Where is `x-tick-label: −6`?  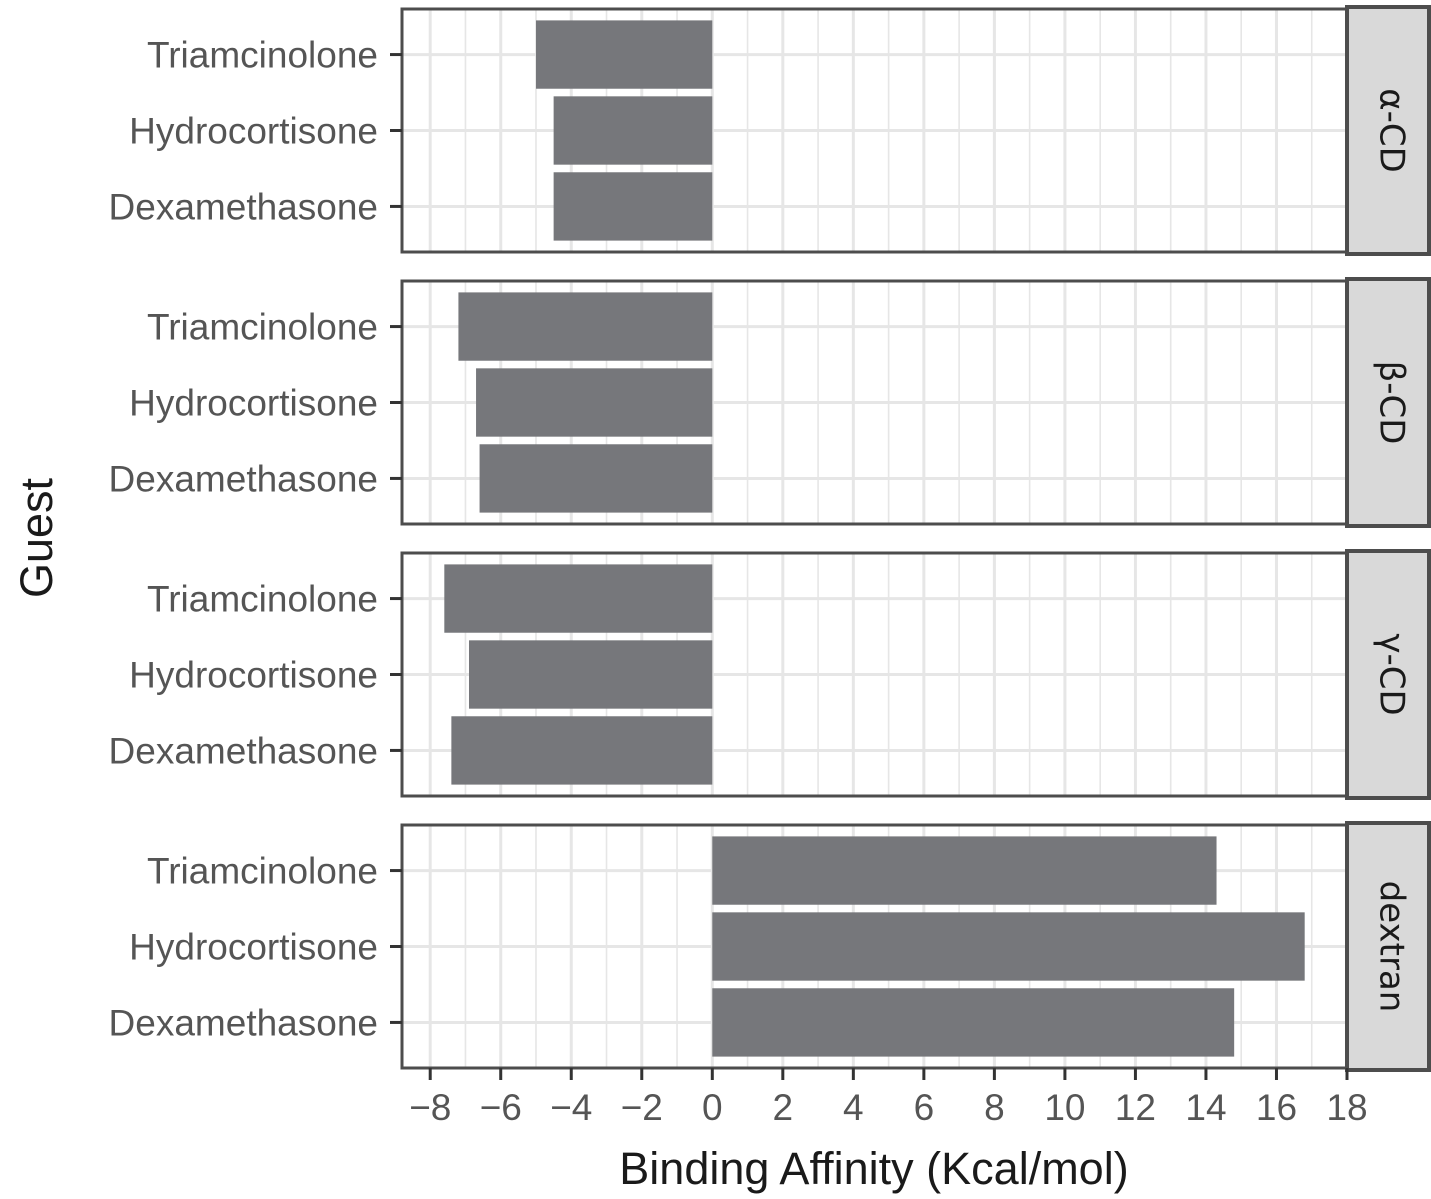 x-tick-label: −6 is located at coordinates (501, 1107).